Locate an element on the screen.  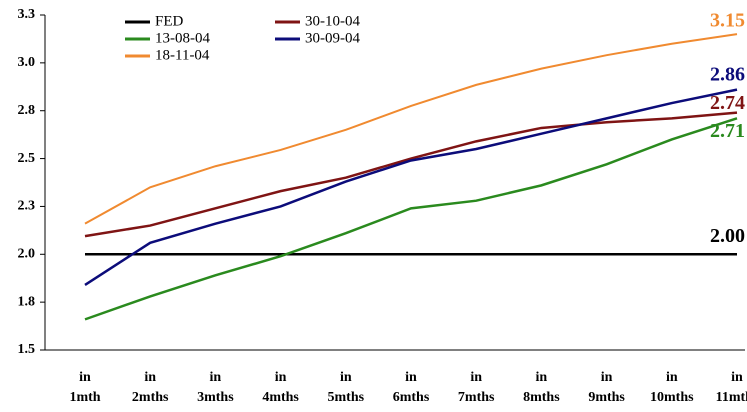
x-tick-label: in 9mths is located at coordinates (606, 387).